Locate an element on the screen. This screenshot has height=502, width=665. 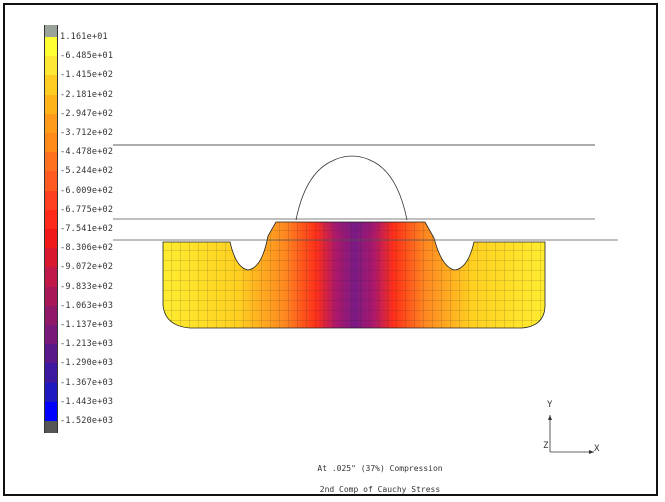
legend-label: -1.415e+02 is located at coordinates (87, 75).